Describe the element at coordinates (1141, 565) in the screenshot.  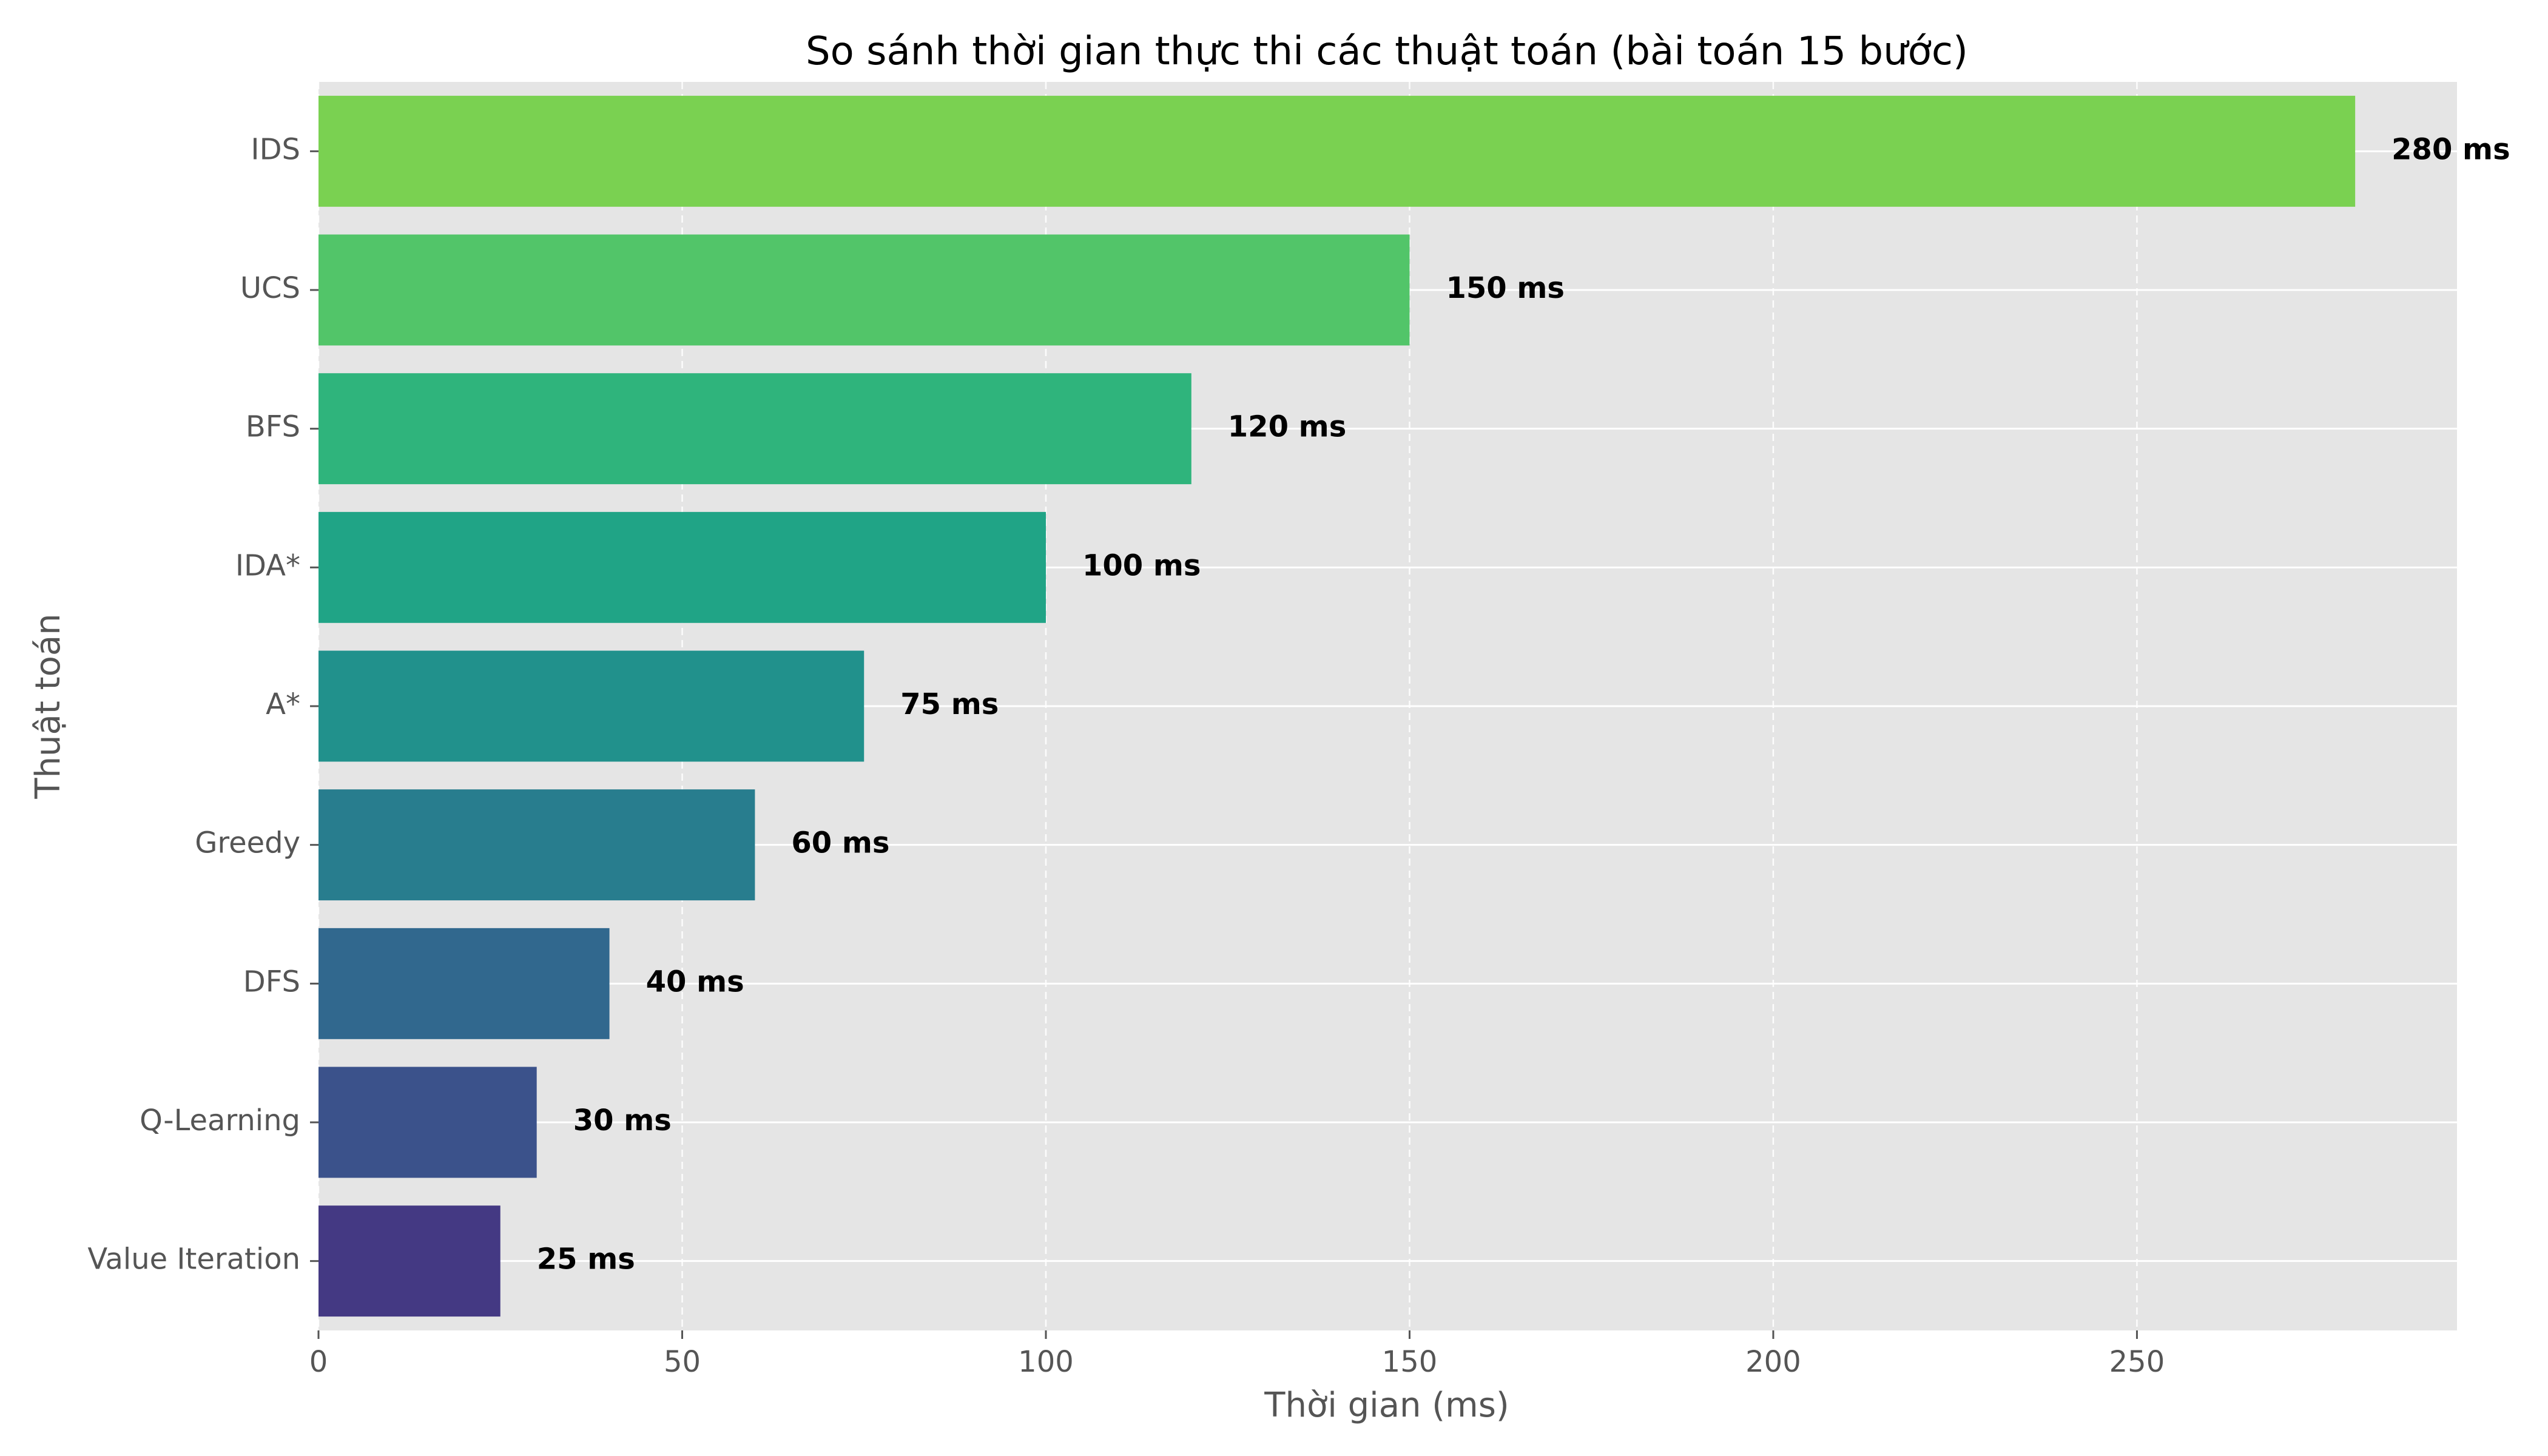
I see `data-label: 100 ms` at that location.